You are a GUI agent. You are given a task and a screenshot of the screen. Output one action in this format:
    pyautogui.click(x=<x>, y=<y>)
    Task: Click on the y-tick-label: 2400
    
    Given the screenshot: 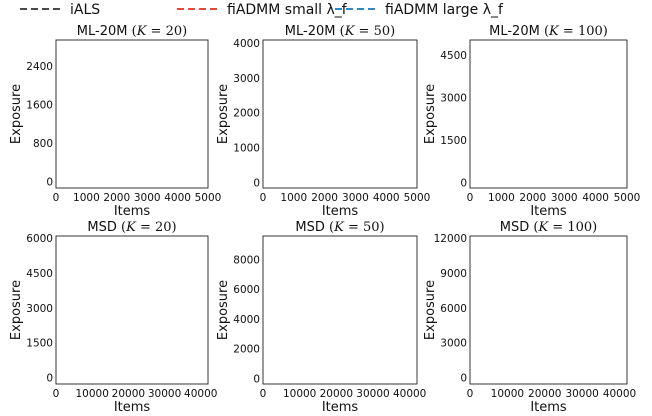 What is the action you would take?
    pyautogui.click(x=39, y=67)
    